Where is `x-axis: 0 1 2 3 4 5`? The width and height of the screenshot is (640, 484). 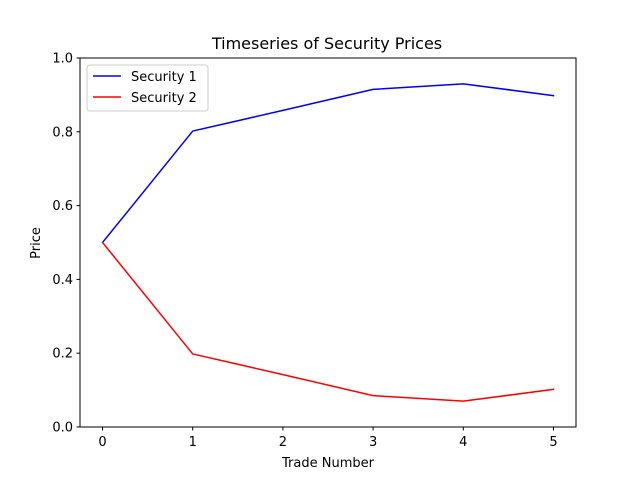
x-axis: 0 1 2 3 4 5 is located at coordinates (328, 438).